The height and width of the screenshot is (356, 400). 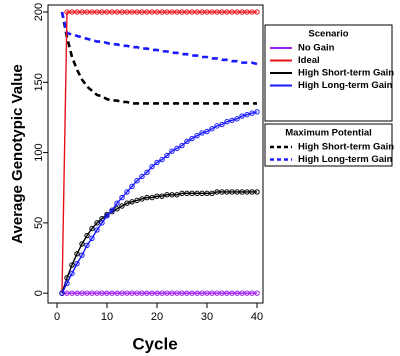 I want to click on y-tick-label: 200, so click(x=39, y=12).